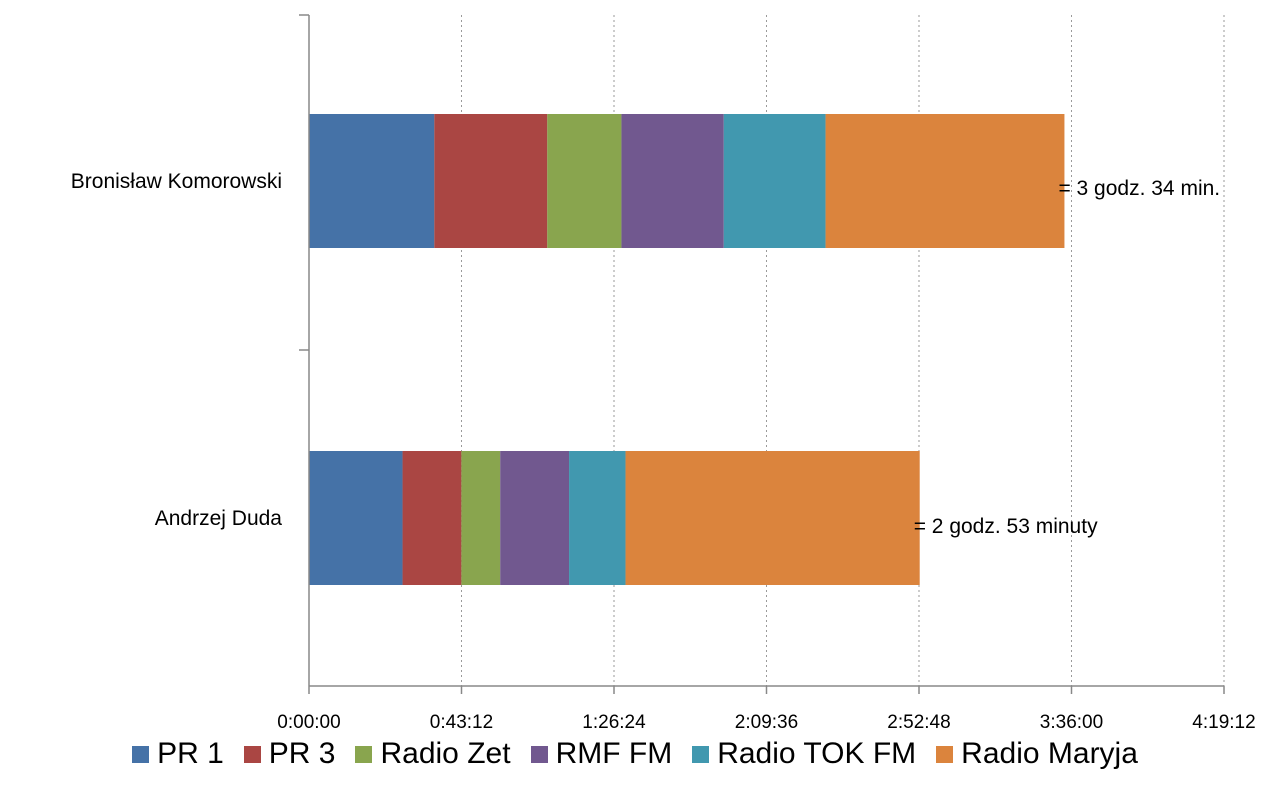 The width and height of the screenshot is (1270, 800). Describe the element at coordinates (1223, 721) in the screenshot. I see `x-tick-label: 4:19:12` at that location.